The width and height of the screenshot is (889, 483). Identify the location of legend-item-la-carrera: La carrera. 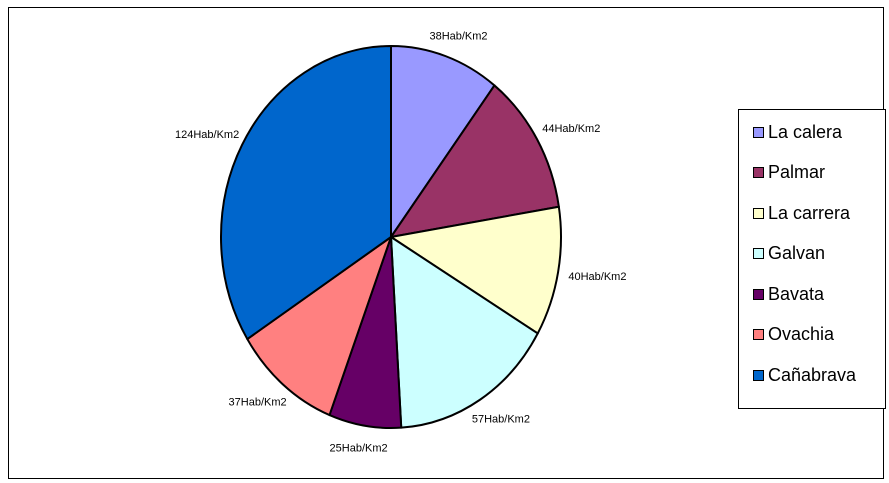
(801, 213).